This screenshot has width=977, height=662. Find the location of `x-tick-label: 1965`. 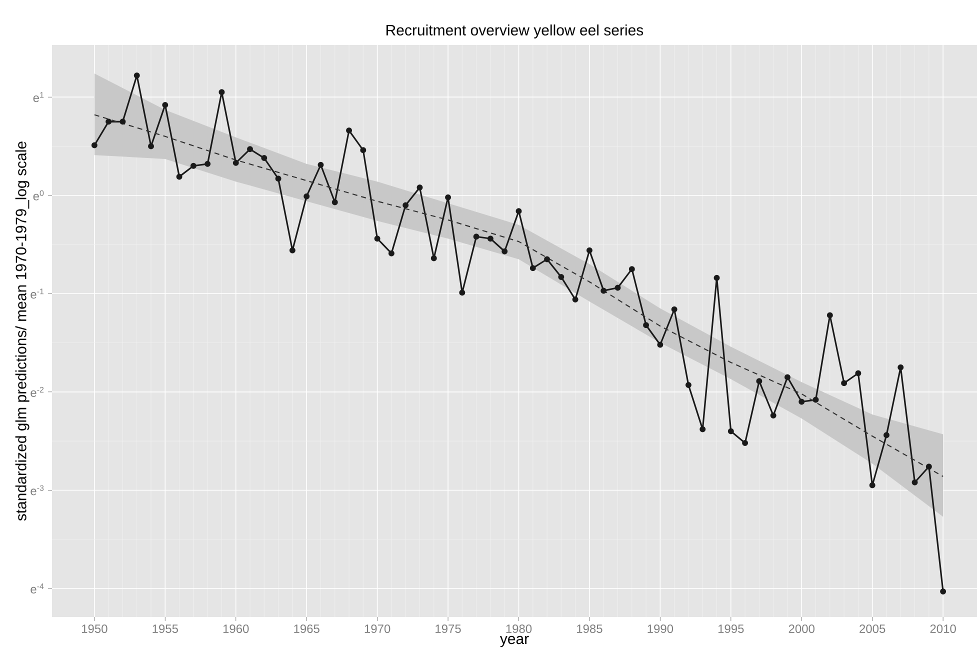

x-tick-label: 1965 is located at coordinates (307, 629).